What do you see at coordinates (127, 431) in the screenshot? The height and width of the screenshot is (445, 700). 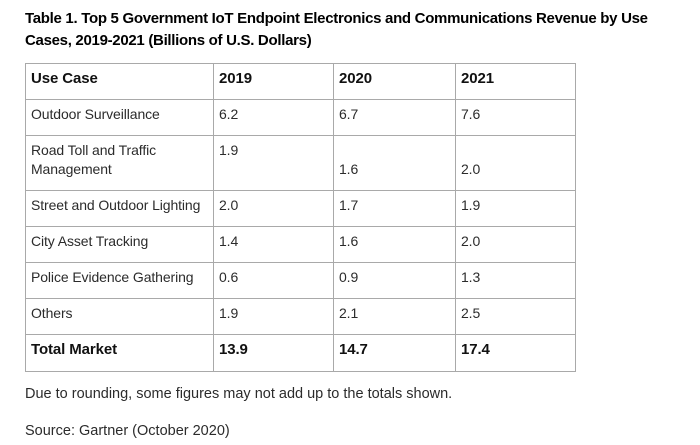 I see `source-note: Source: Gartner (October 2020)` at bounding box center [127, 431].